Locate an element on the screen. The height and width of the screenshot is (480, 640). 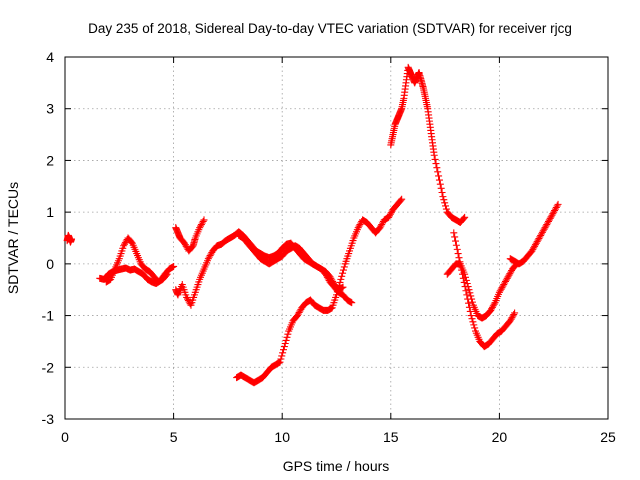
series-seg10 is located at coordinates (484, 290).